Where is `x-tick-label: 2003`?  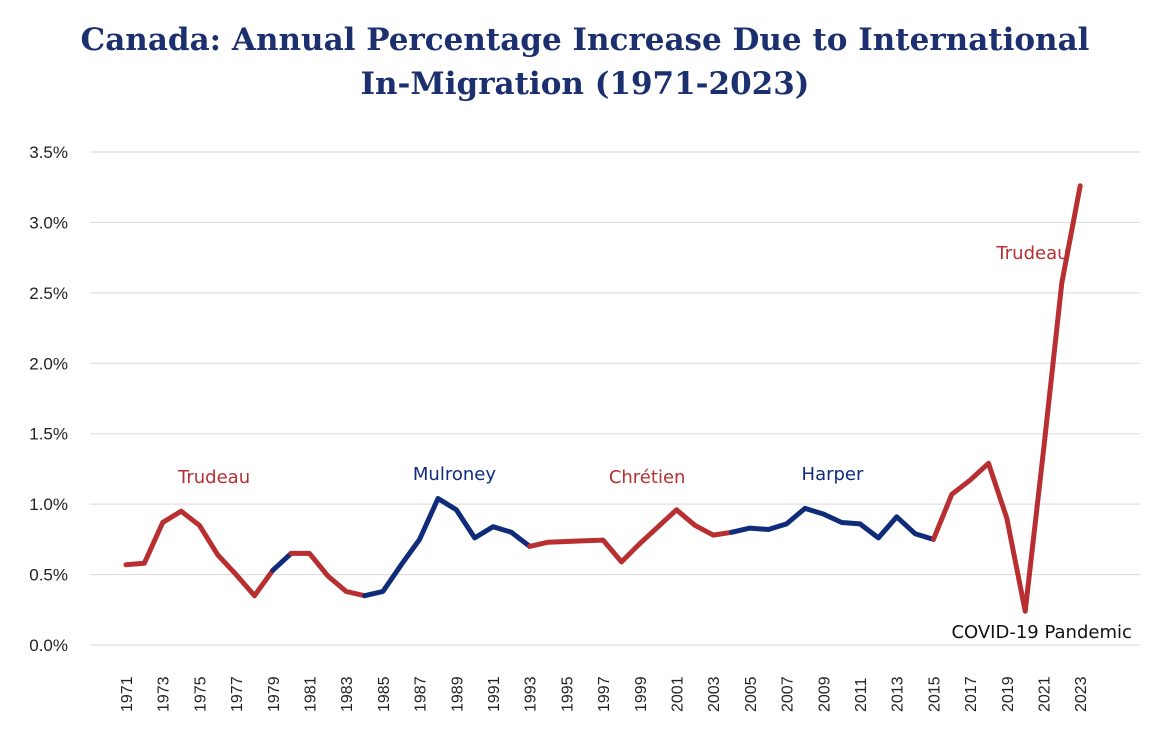
x-tick-label: 2003 is located at coordinates (714, 694).